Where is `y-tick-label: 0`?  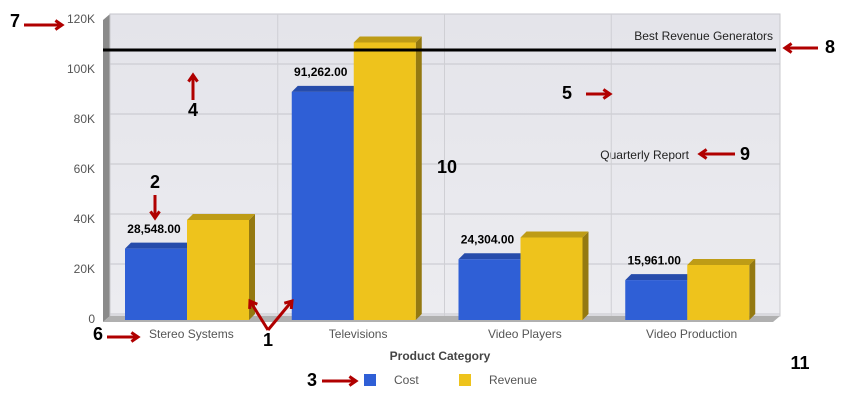
y-tick-label: 0 is located at coordinates (91, 319).